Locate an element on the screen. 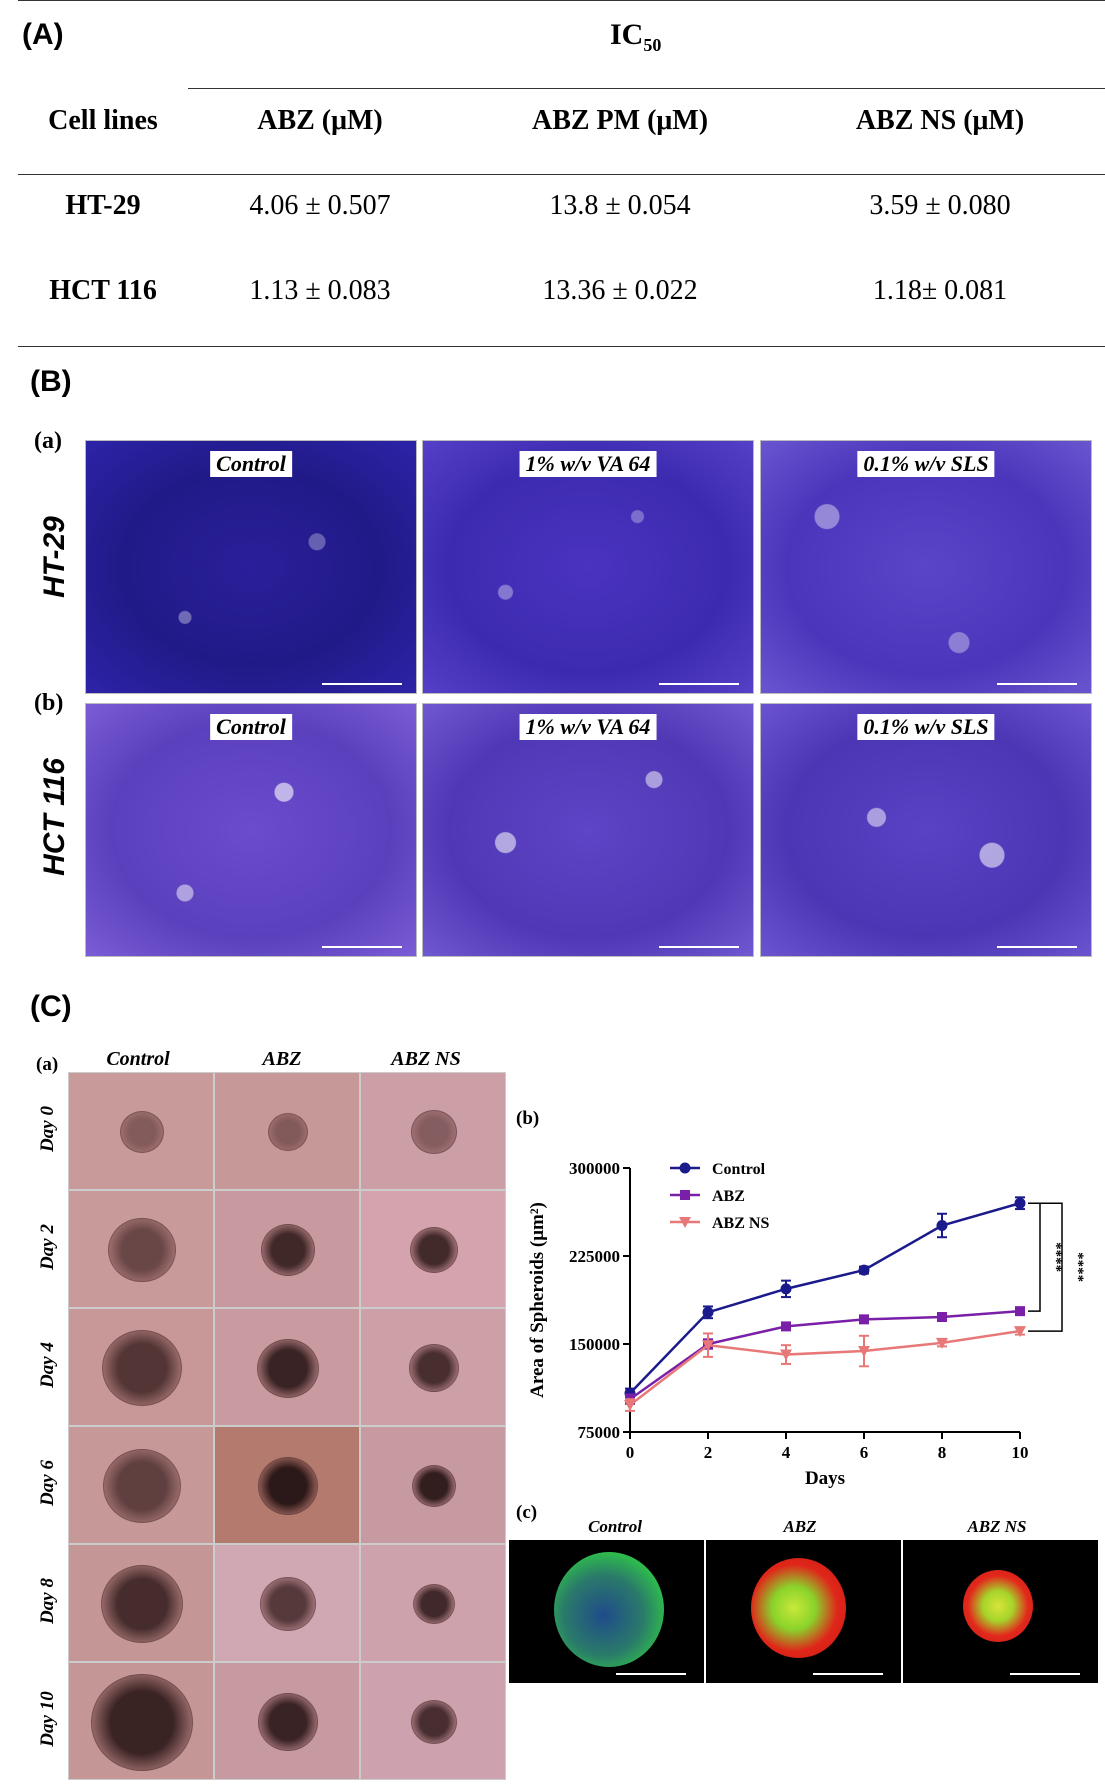 The image size is (1105, 1785). day-label: Day 10 is located at coordinates (47, 1719).